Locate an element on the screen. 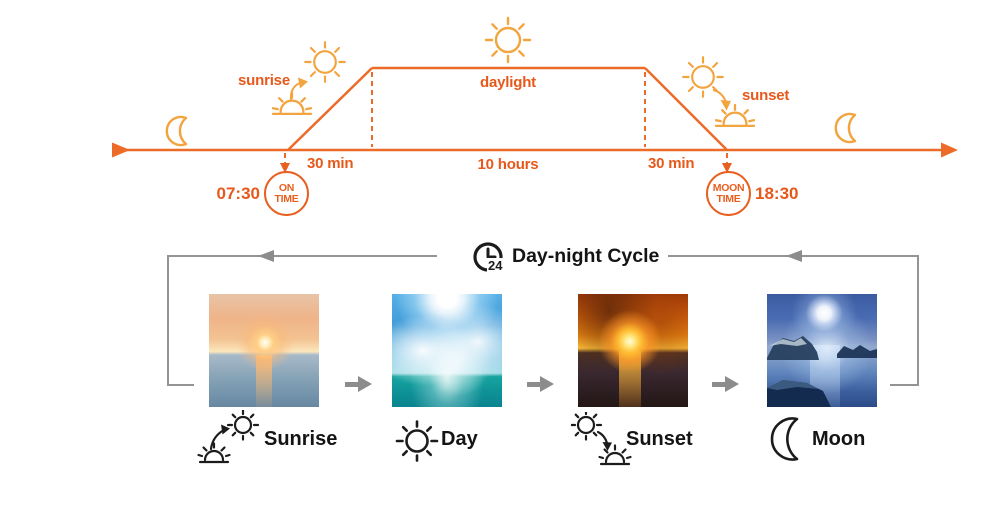 The width and height of the screenshot is (1000, 517). day-photo is located at coordinates (447, 350).